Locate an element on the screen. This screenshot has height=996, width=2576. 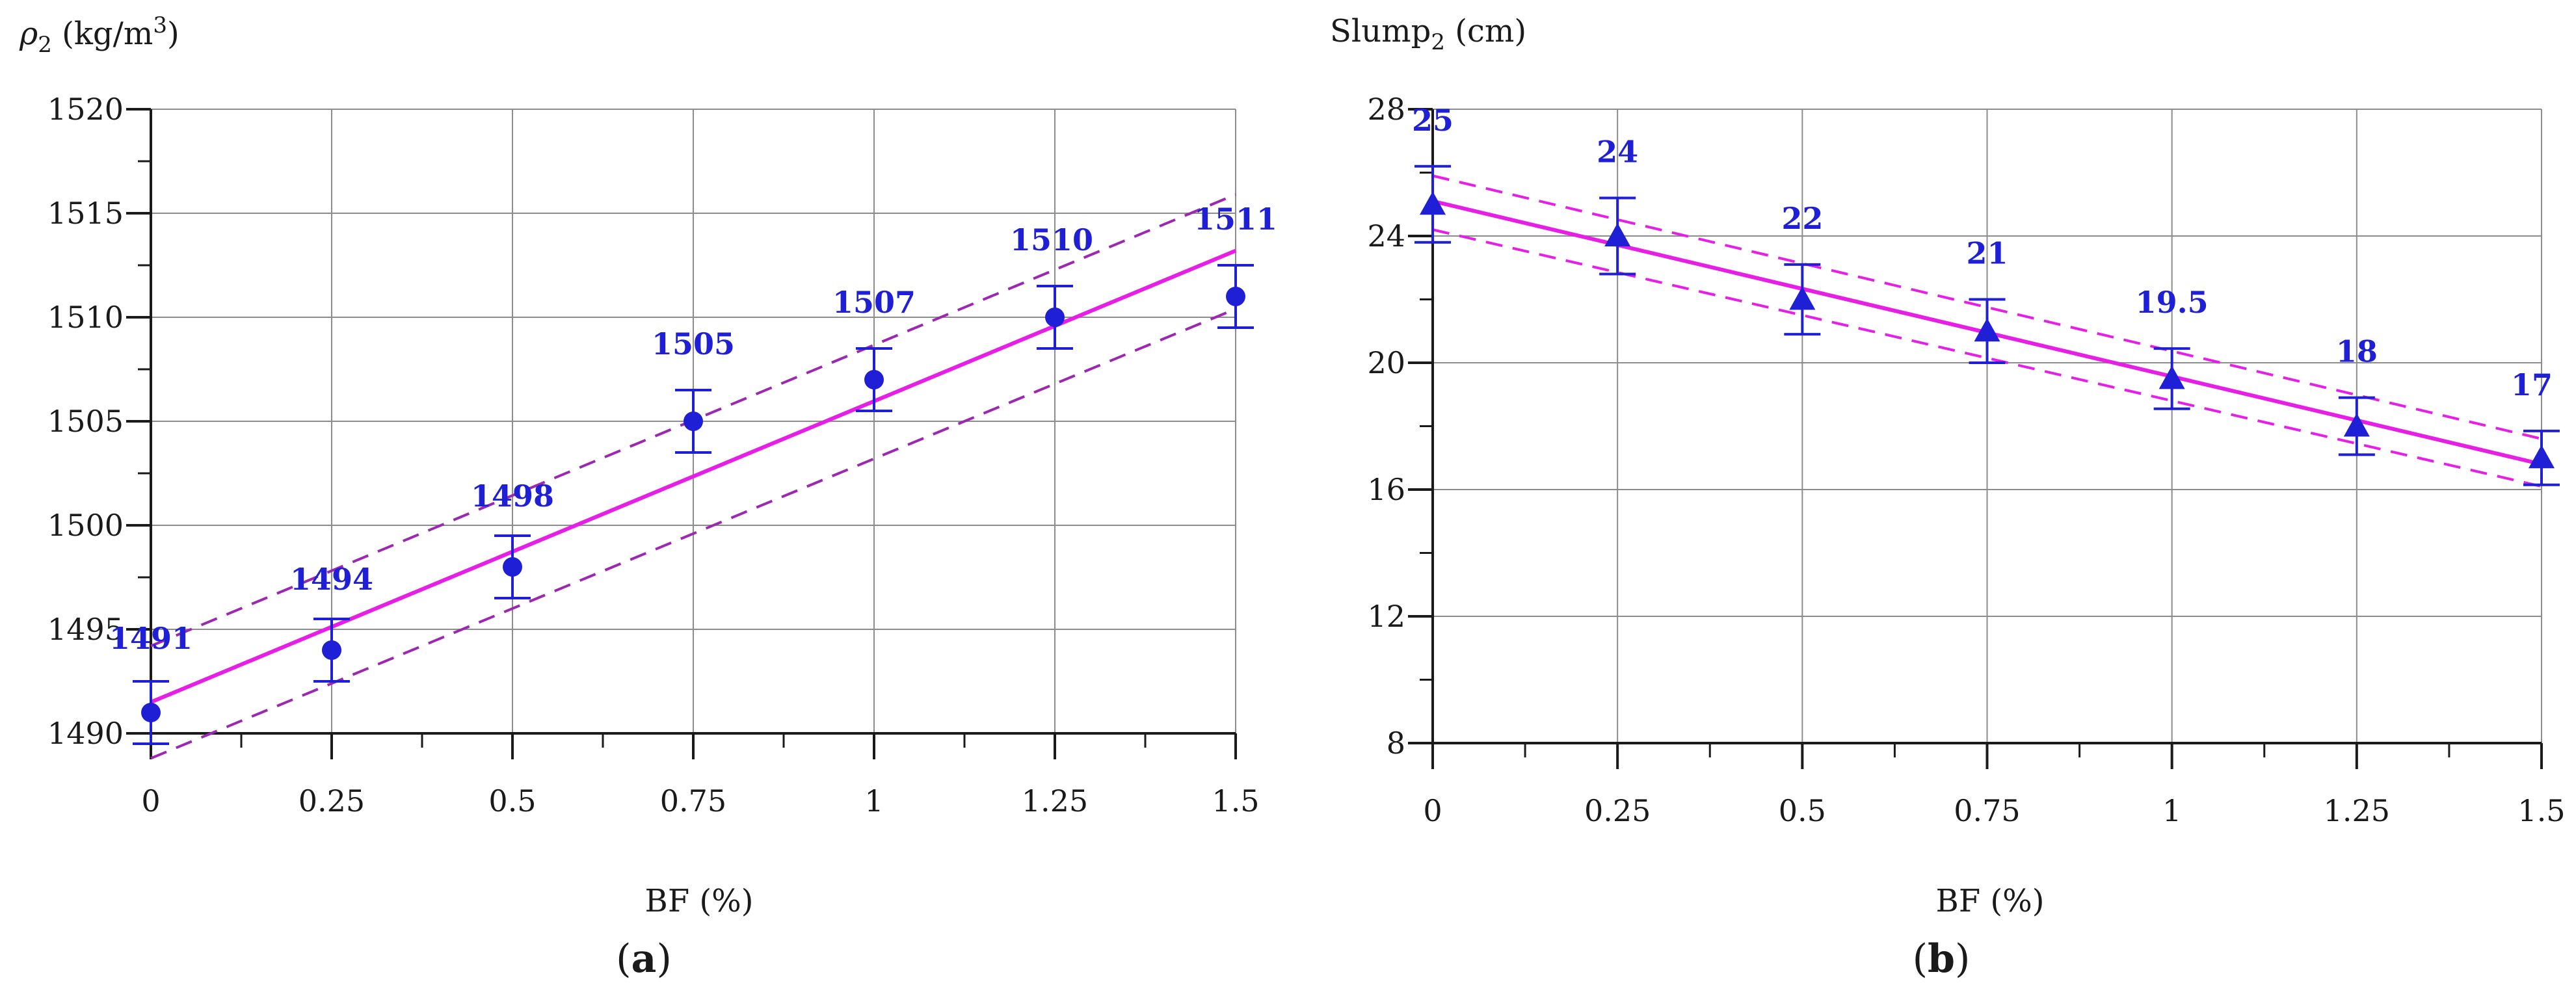
panel-b-data-label: 24 is located at coordinates (1617, 152).